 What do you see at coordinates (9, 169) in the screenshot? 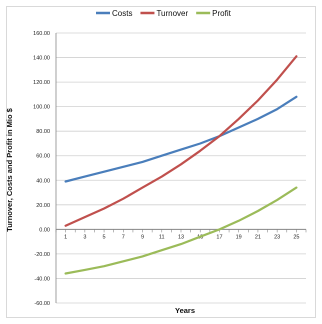
I see `y-axis-title: Turnover, Costs and Profit in Mio $` at bounding box center [9, 169].